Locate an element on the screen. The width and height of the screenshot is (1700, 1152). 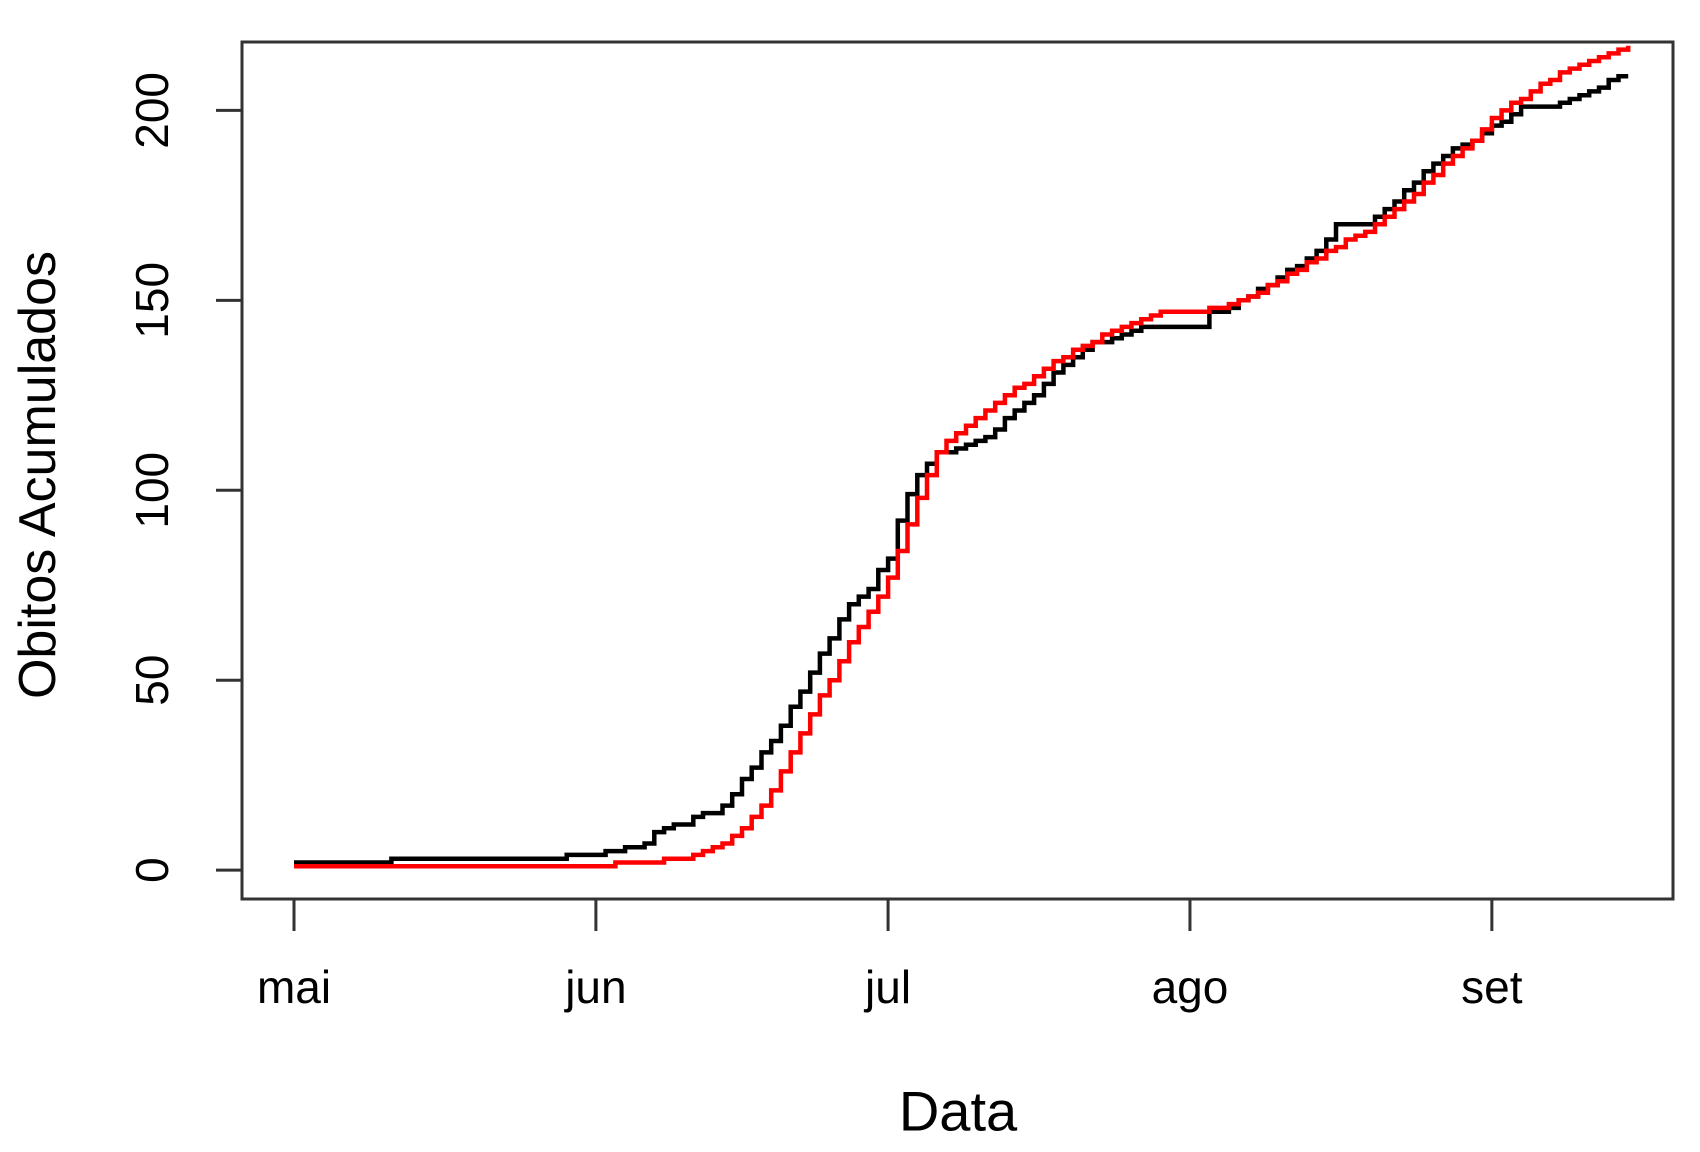
x-tick-label: mai is located at coordinates (294, 987).